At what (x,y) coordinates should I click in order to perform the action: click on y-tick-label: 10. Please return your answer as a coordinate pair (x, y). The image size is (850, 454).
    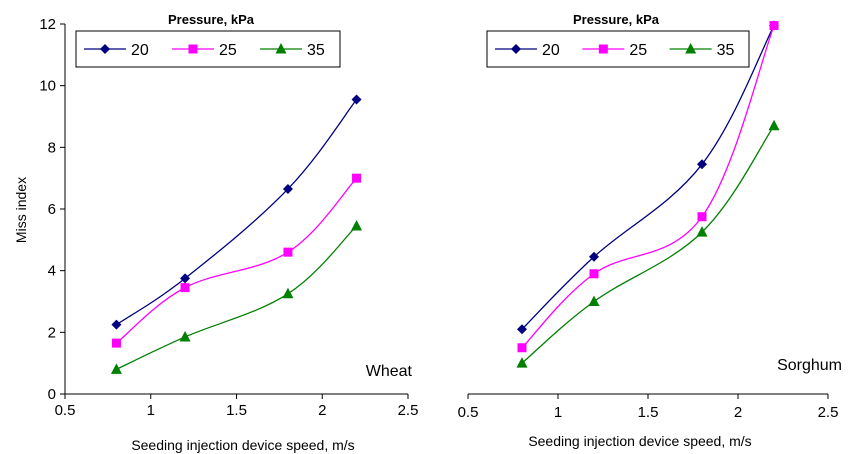
    Looking at the image, I should click on (47, 86).